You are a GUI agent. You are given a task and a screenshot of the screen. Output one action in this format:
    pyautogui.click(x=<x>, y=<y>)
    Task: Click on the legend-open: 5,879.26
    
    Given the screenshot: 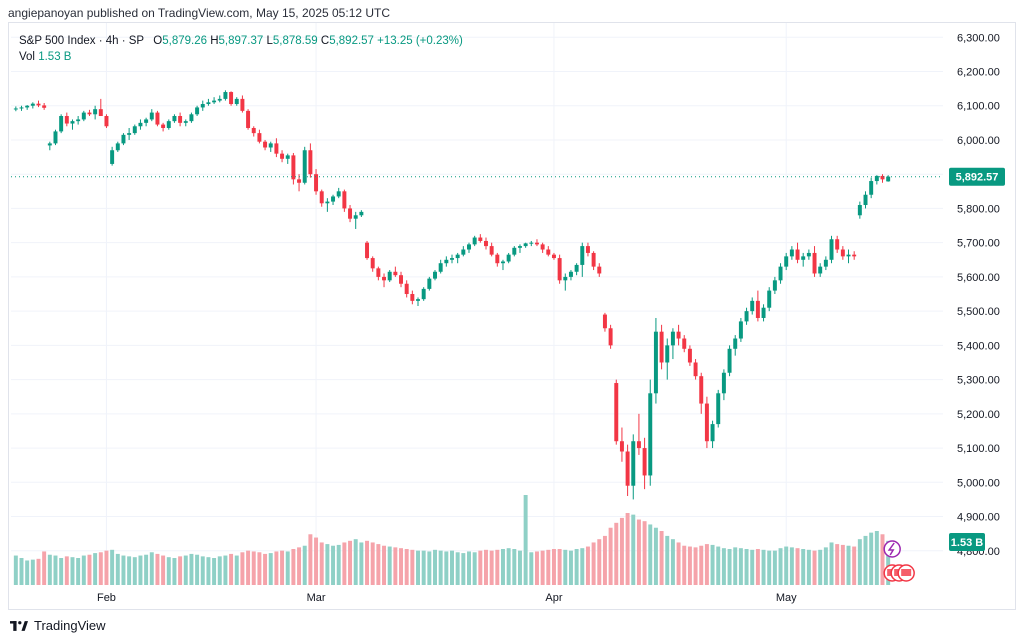 What is the action you would take?
    pyautogui.click(x=185, y=41)
    